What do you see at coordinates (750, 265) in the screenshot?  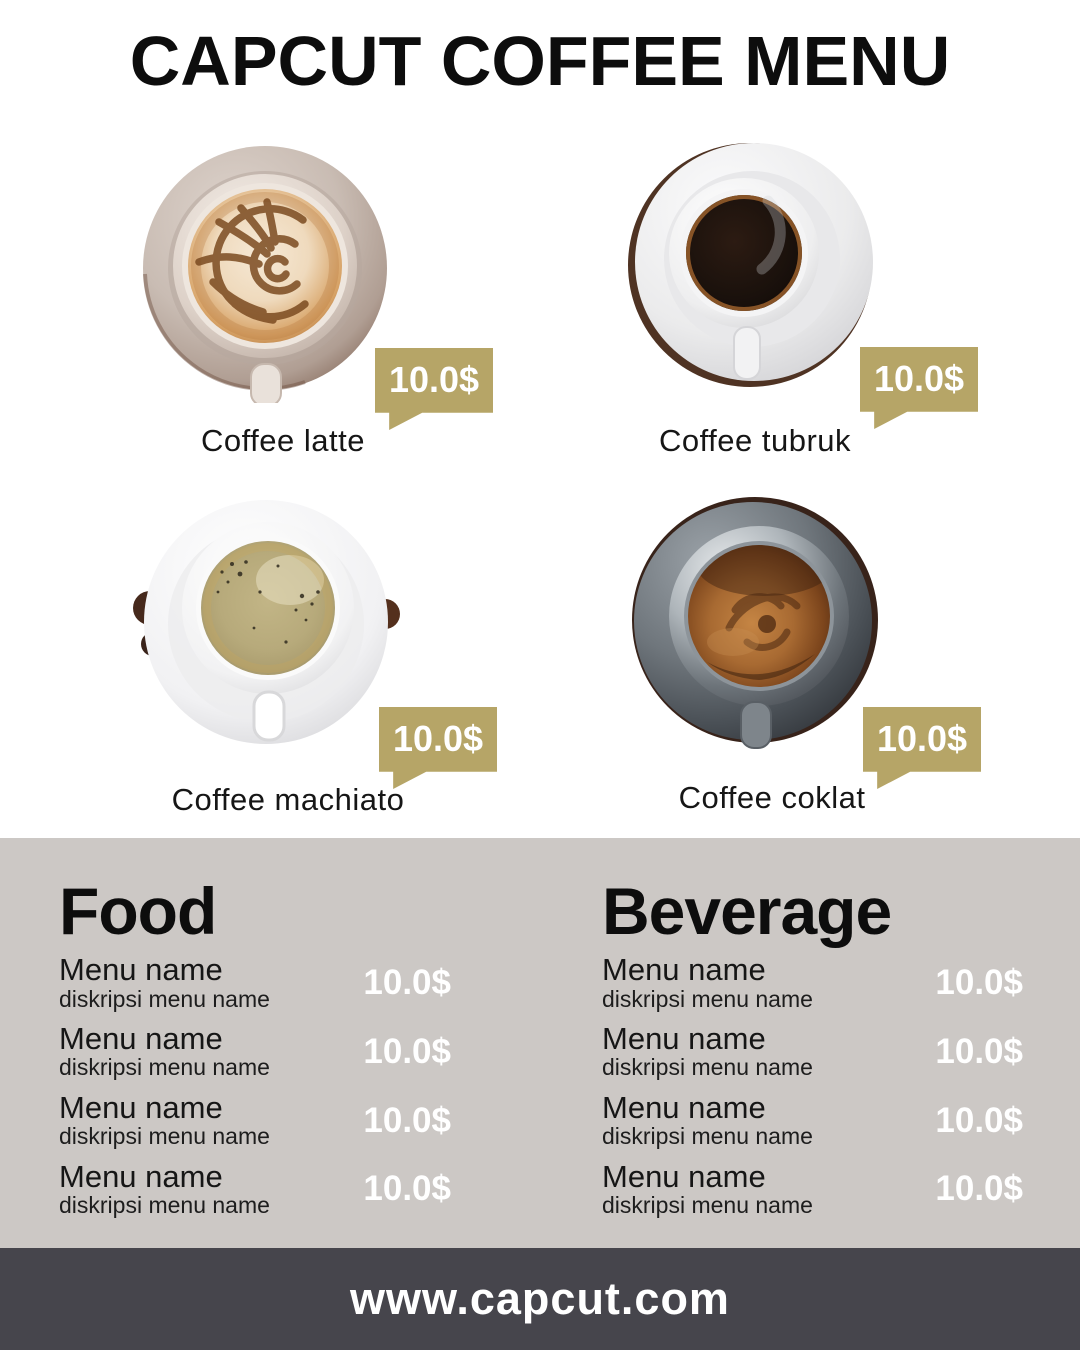 I see `coffee-tubruk-photo` at bounding box center [750, 265].